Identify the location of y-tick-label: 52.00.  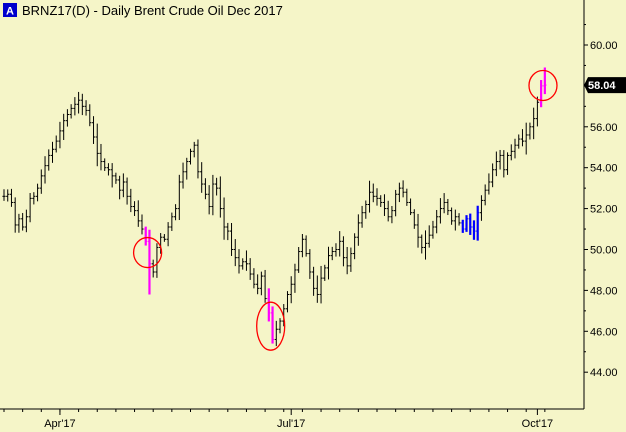
(604, 210).